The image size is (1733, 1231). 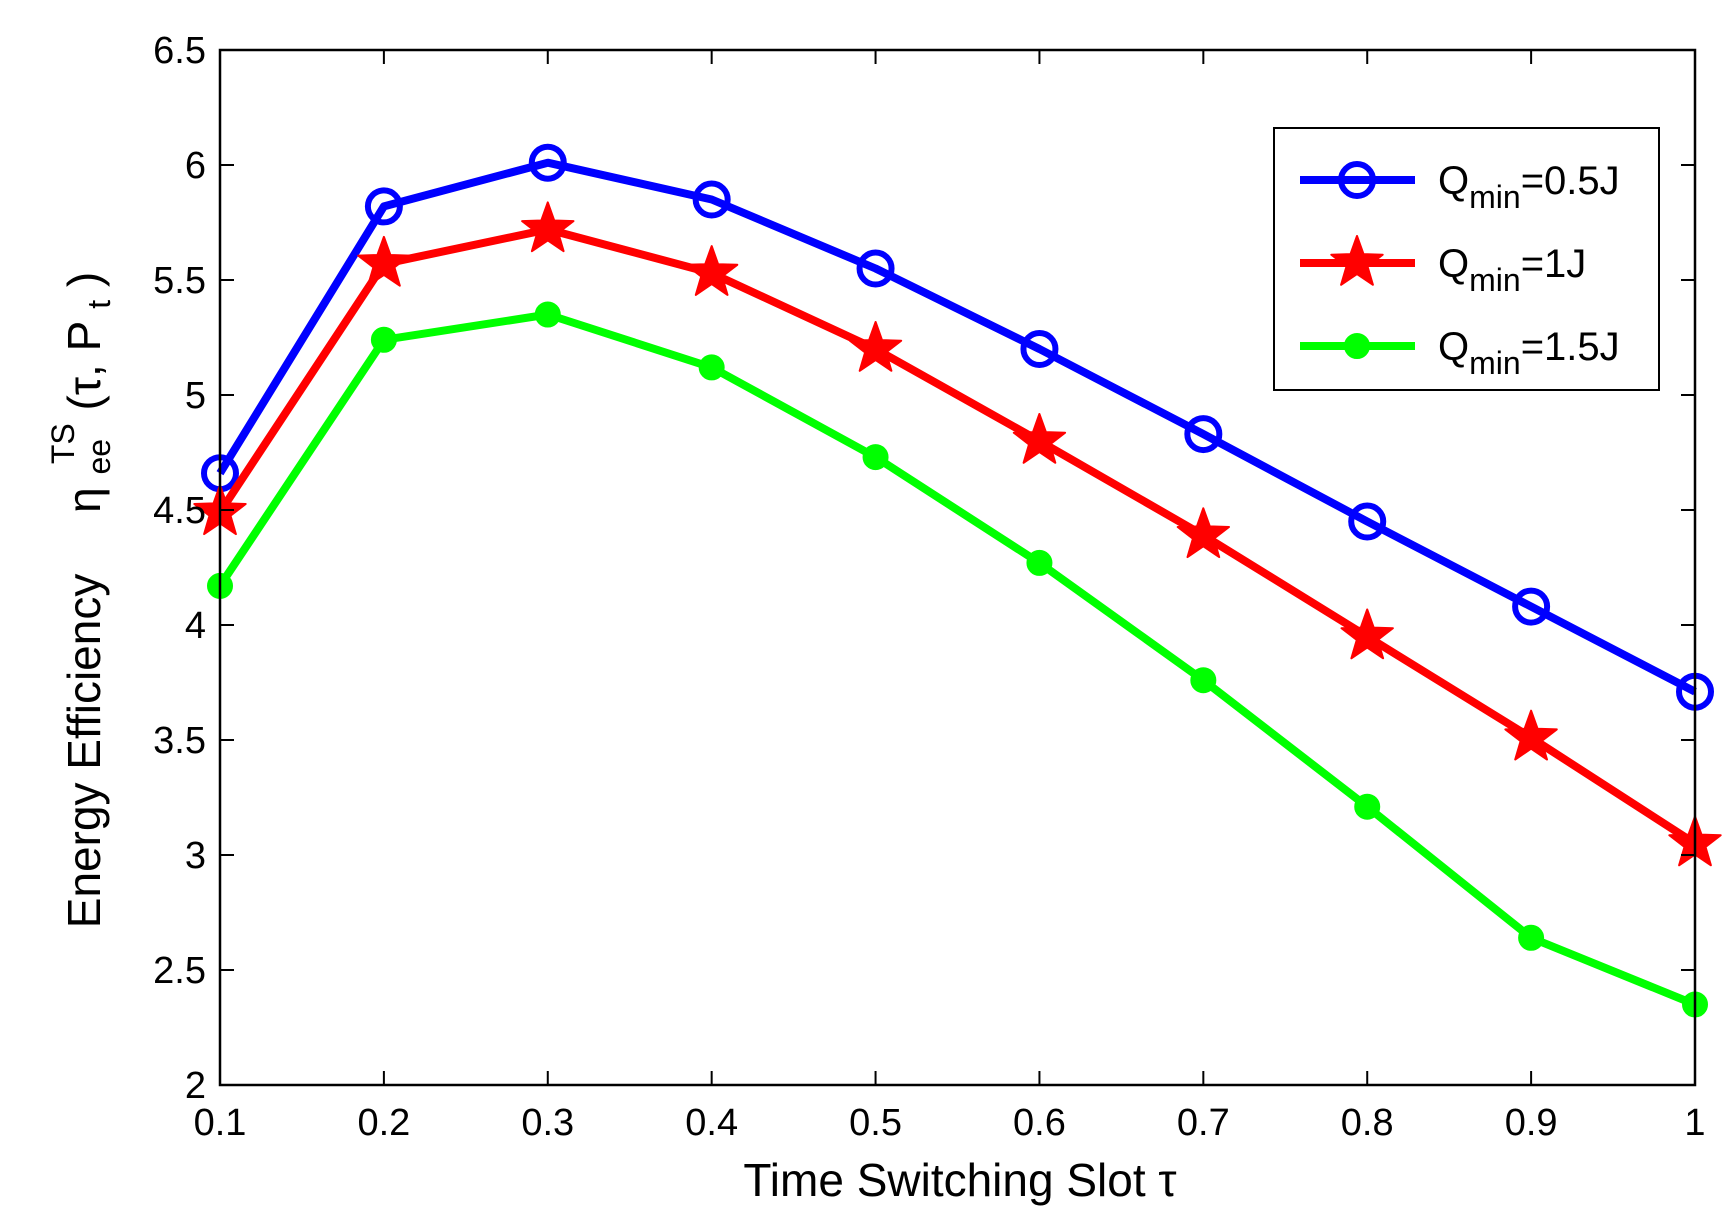 I want to click on x-tick-label: 0.4, so click(x=711, y=1123).